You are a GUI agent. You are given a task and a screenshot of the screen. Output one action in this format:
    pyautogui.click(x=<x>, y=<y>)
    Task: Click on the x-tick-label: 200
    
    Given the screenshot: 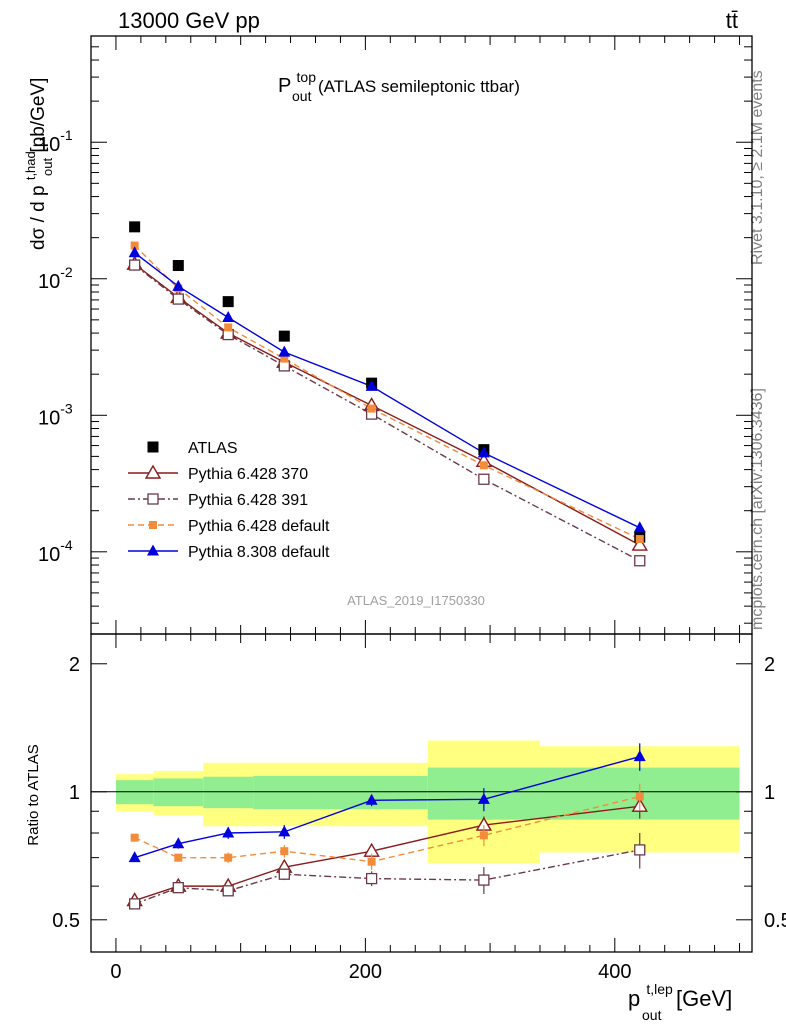 What is the action you would take?
    pyautogui.click(x=365, y=972)
    